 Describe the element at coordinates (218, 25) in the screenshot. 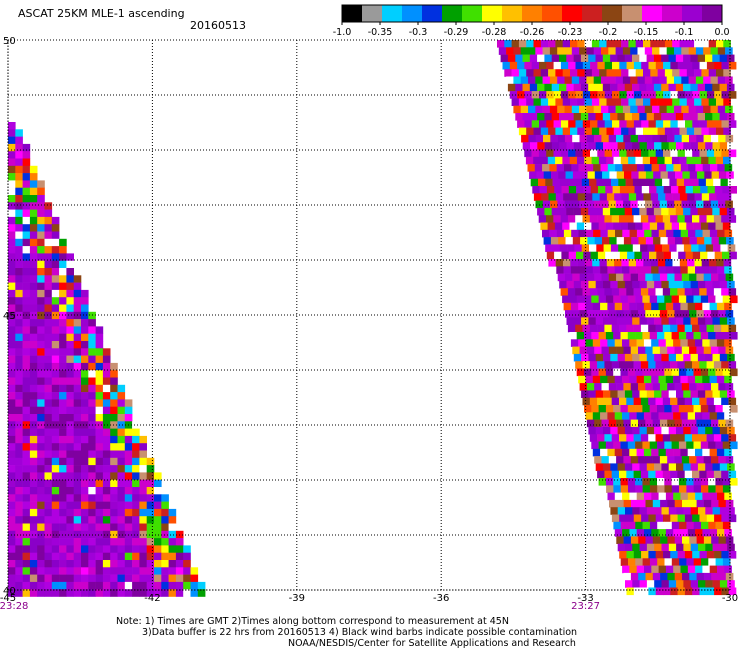

I see `chart-date: 20160513` at that location.